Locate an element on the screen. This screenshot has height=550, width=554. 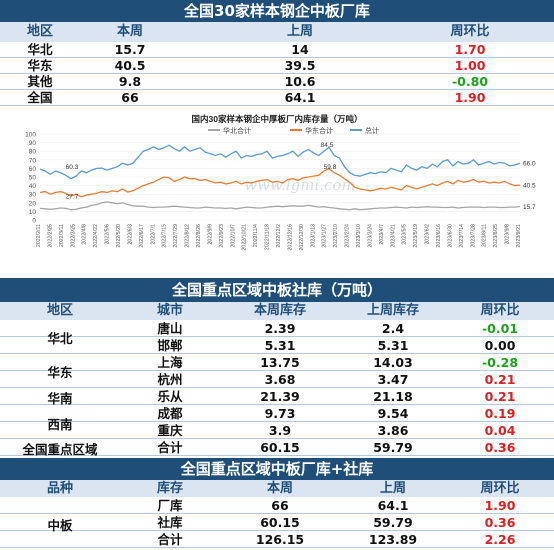
cell-region: 全国重点区域 is located at coordinates (60, 449).